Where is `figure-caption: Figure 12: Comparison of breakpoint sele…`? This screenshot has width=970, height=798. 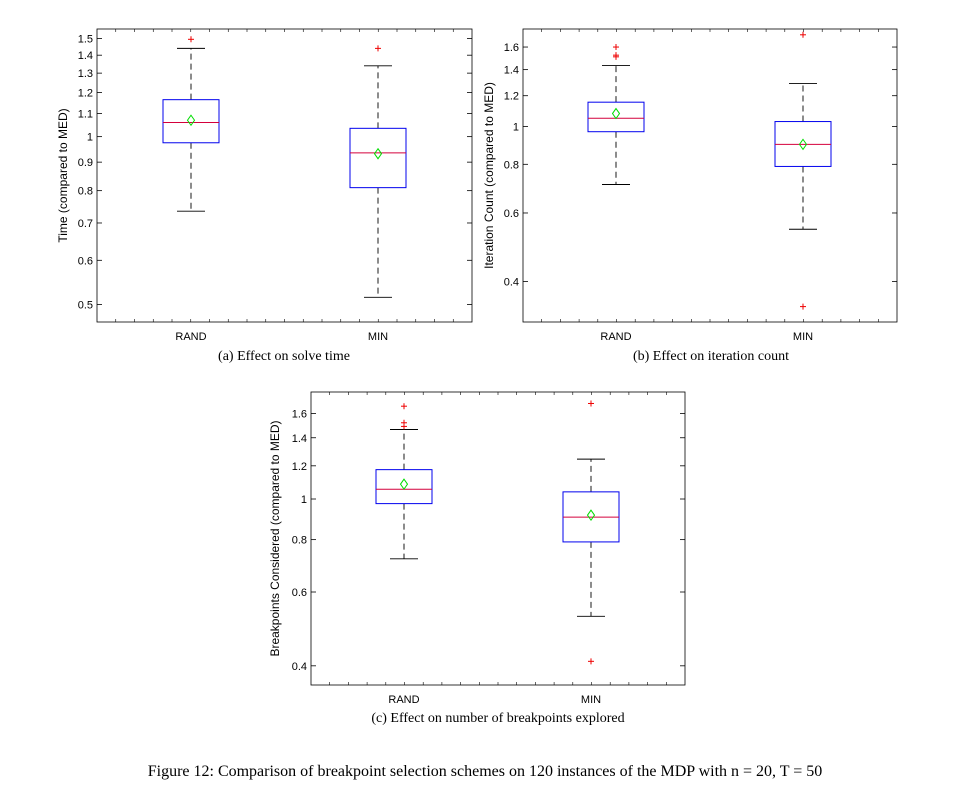 figure-caption: Figure 12: Comparison of breakpoint sele… is located at coordinates (485, 771).